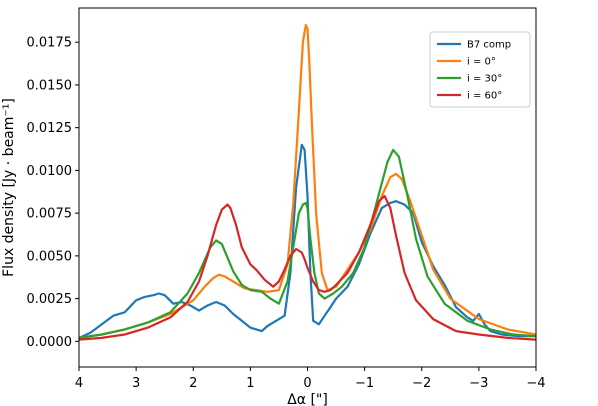 The width and height of the screenshot is (598, 406). What do you see at coordinates (79, 383) in the screenshot?
I see `x-tick-label: 4` at bounding box center [79, 383].